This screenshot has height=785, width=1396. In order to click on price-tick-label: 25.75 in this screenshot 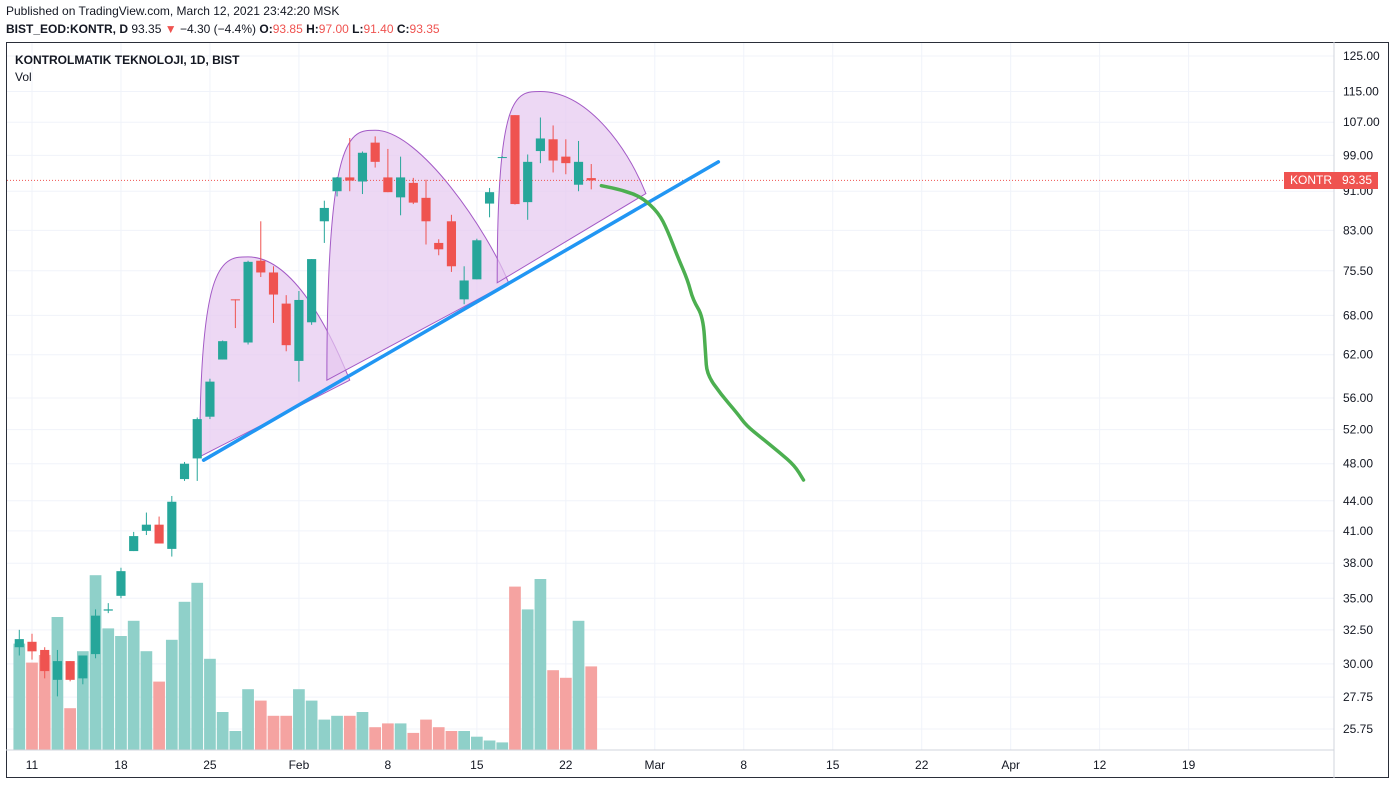, I will do `click(1358, 729)`.